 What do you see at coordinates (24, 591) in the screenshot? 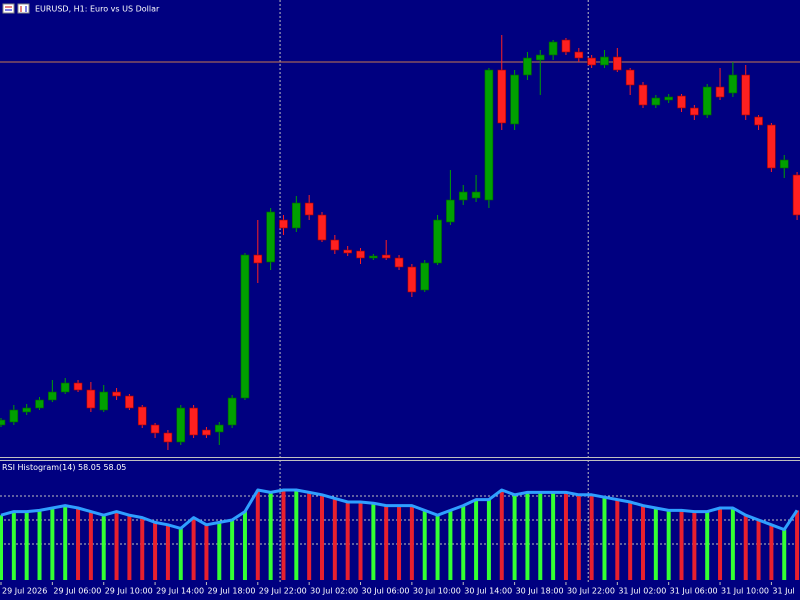
I see `x-tick-label: 29 Jul 2026` at bounding box center [24, 591].